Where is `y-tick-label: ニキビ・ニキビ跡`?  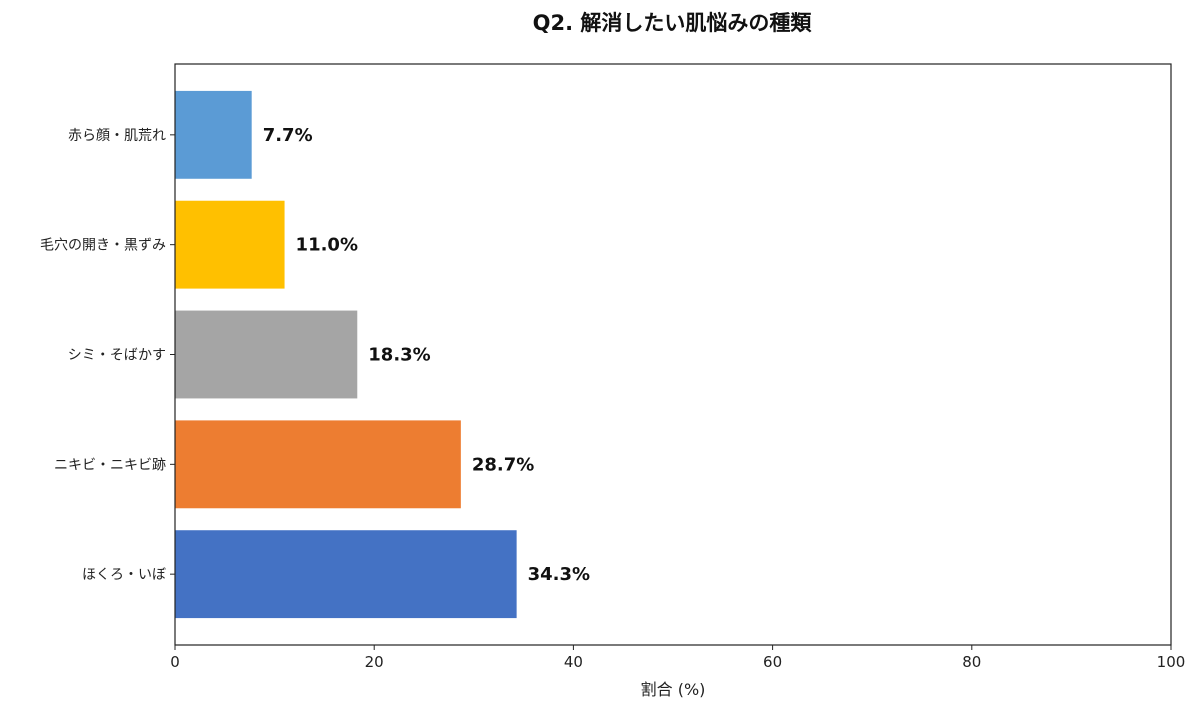 y-tick-label: ニキビ・ニキビ跡 is located at coordinates (110, 465).